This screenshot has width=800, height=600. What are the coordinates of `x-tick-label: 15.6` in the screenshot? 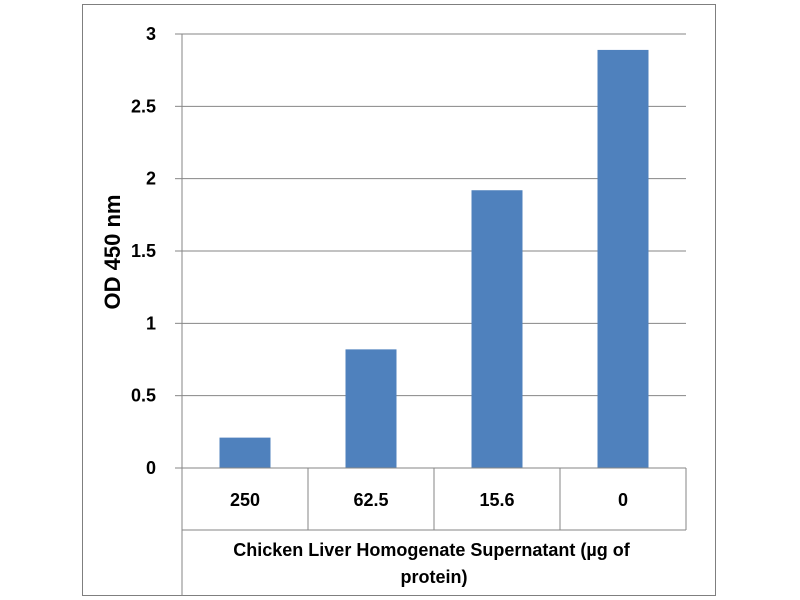 It's located at (496, 500).